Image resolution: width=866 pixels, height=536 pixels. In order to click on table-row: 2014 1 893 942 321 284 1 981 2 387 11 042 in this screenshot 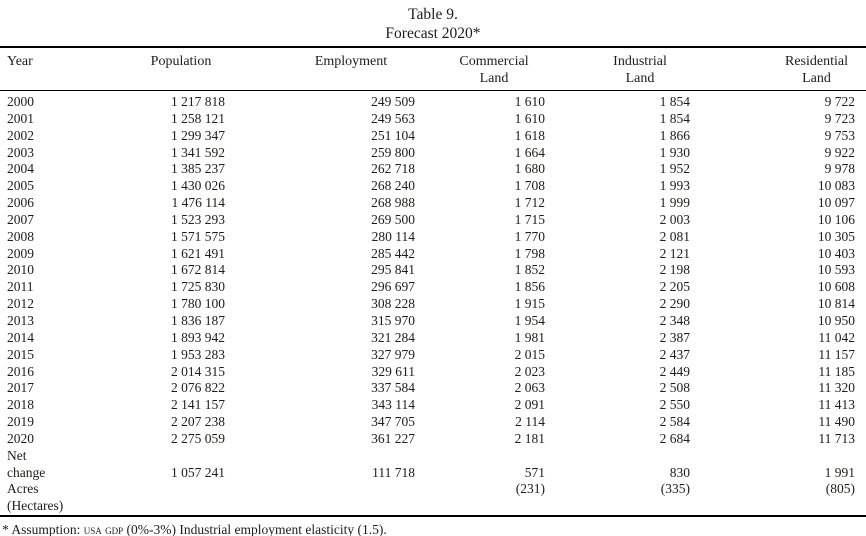, I will do `click(433, 338)`.